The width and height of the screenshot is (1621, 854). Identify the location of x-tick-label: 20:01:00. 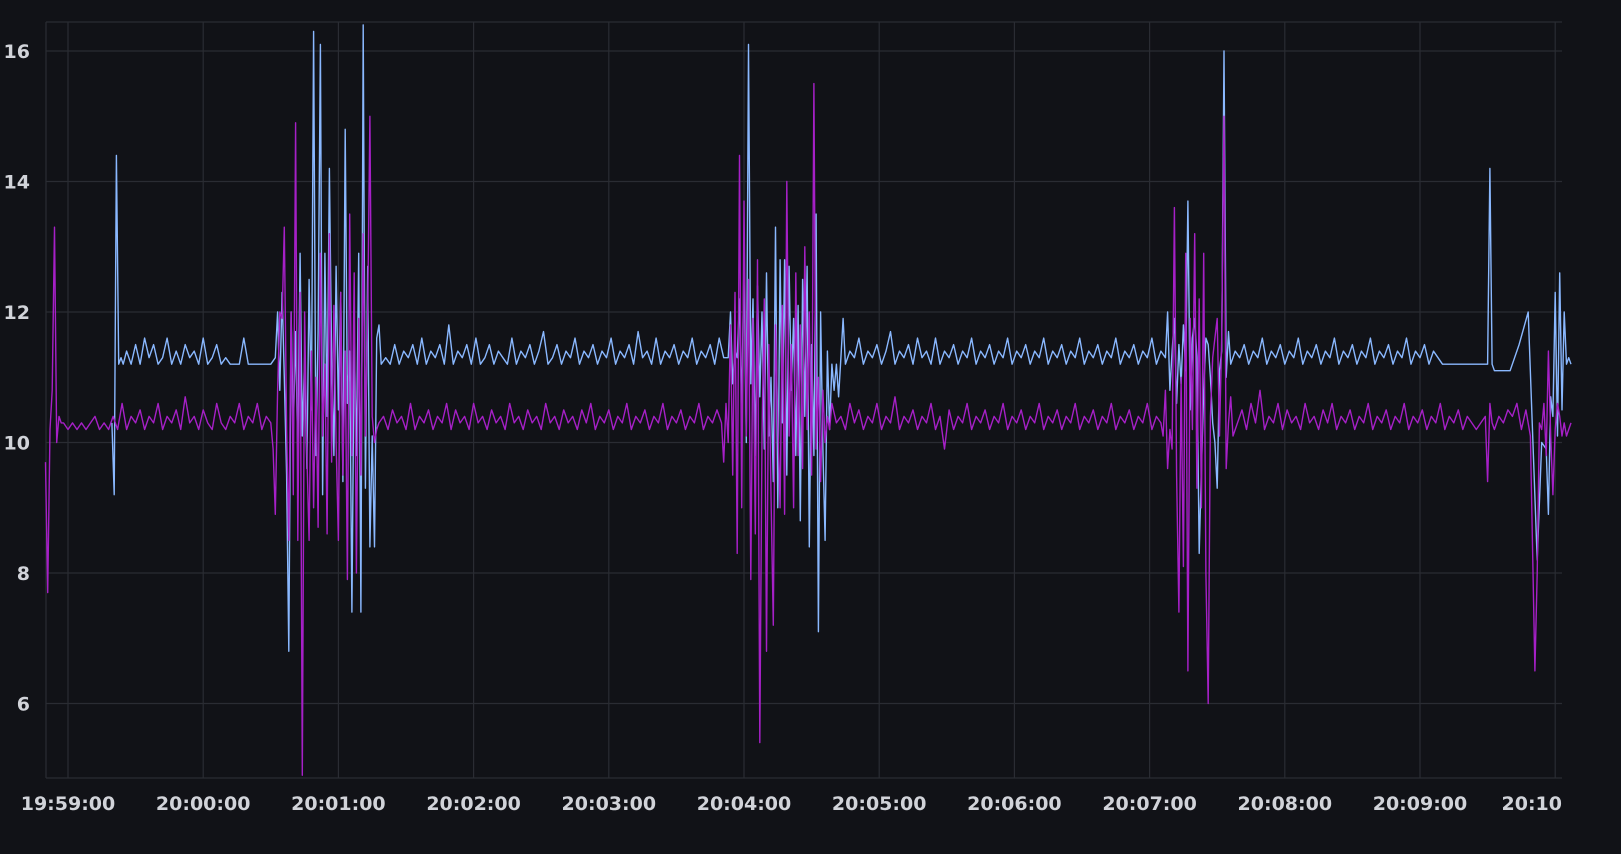
(338, 804).